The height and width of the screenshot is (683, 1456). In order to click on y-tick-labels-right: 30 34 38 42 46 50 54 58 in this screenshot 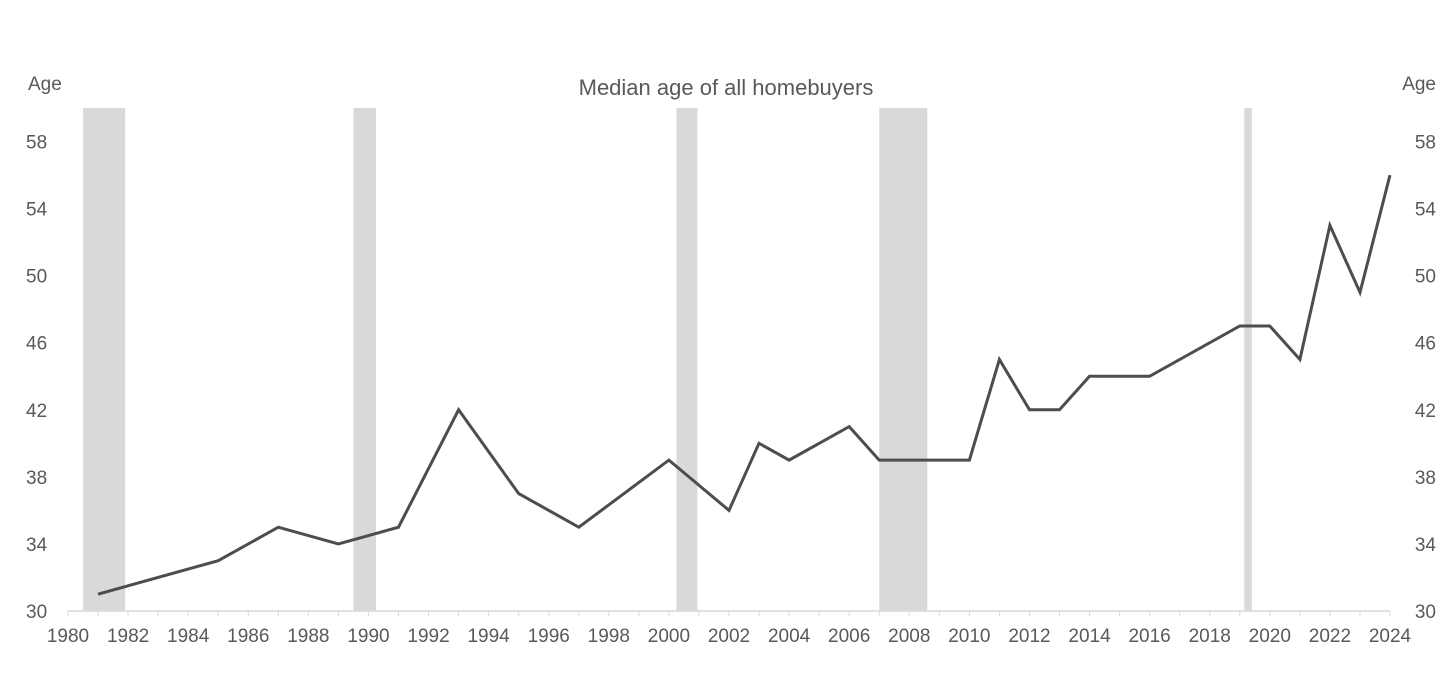, I will do `click(1426, 378)`.